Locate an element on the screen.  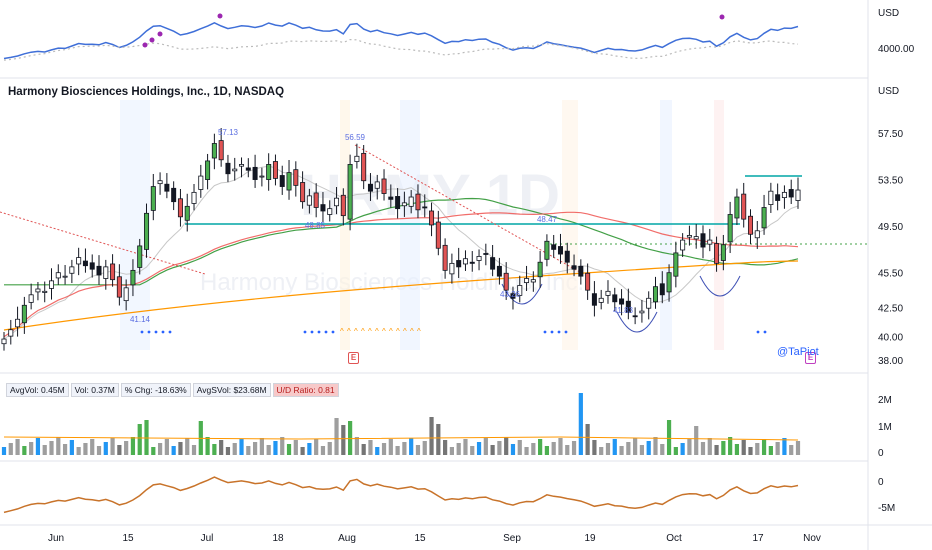
avg-dollar-volume-stat: AvgSVol: $23.68M is located at coordinates (231, 390).